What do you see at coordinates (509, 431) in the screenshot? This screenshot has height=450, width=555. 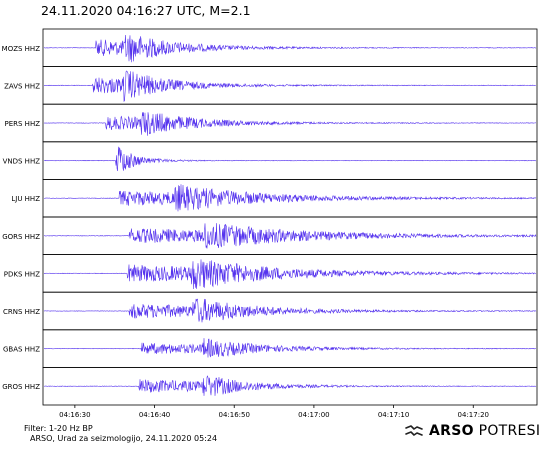 I see `logo-word: POTRESI` at bounding box center [509, 431].